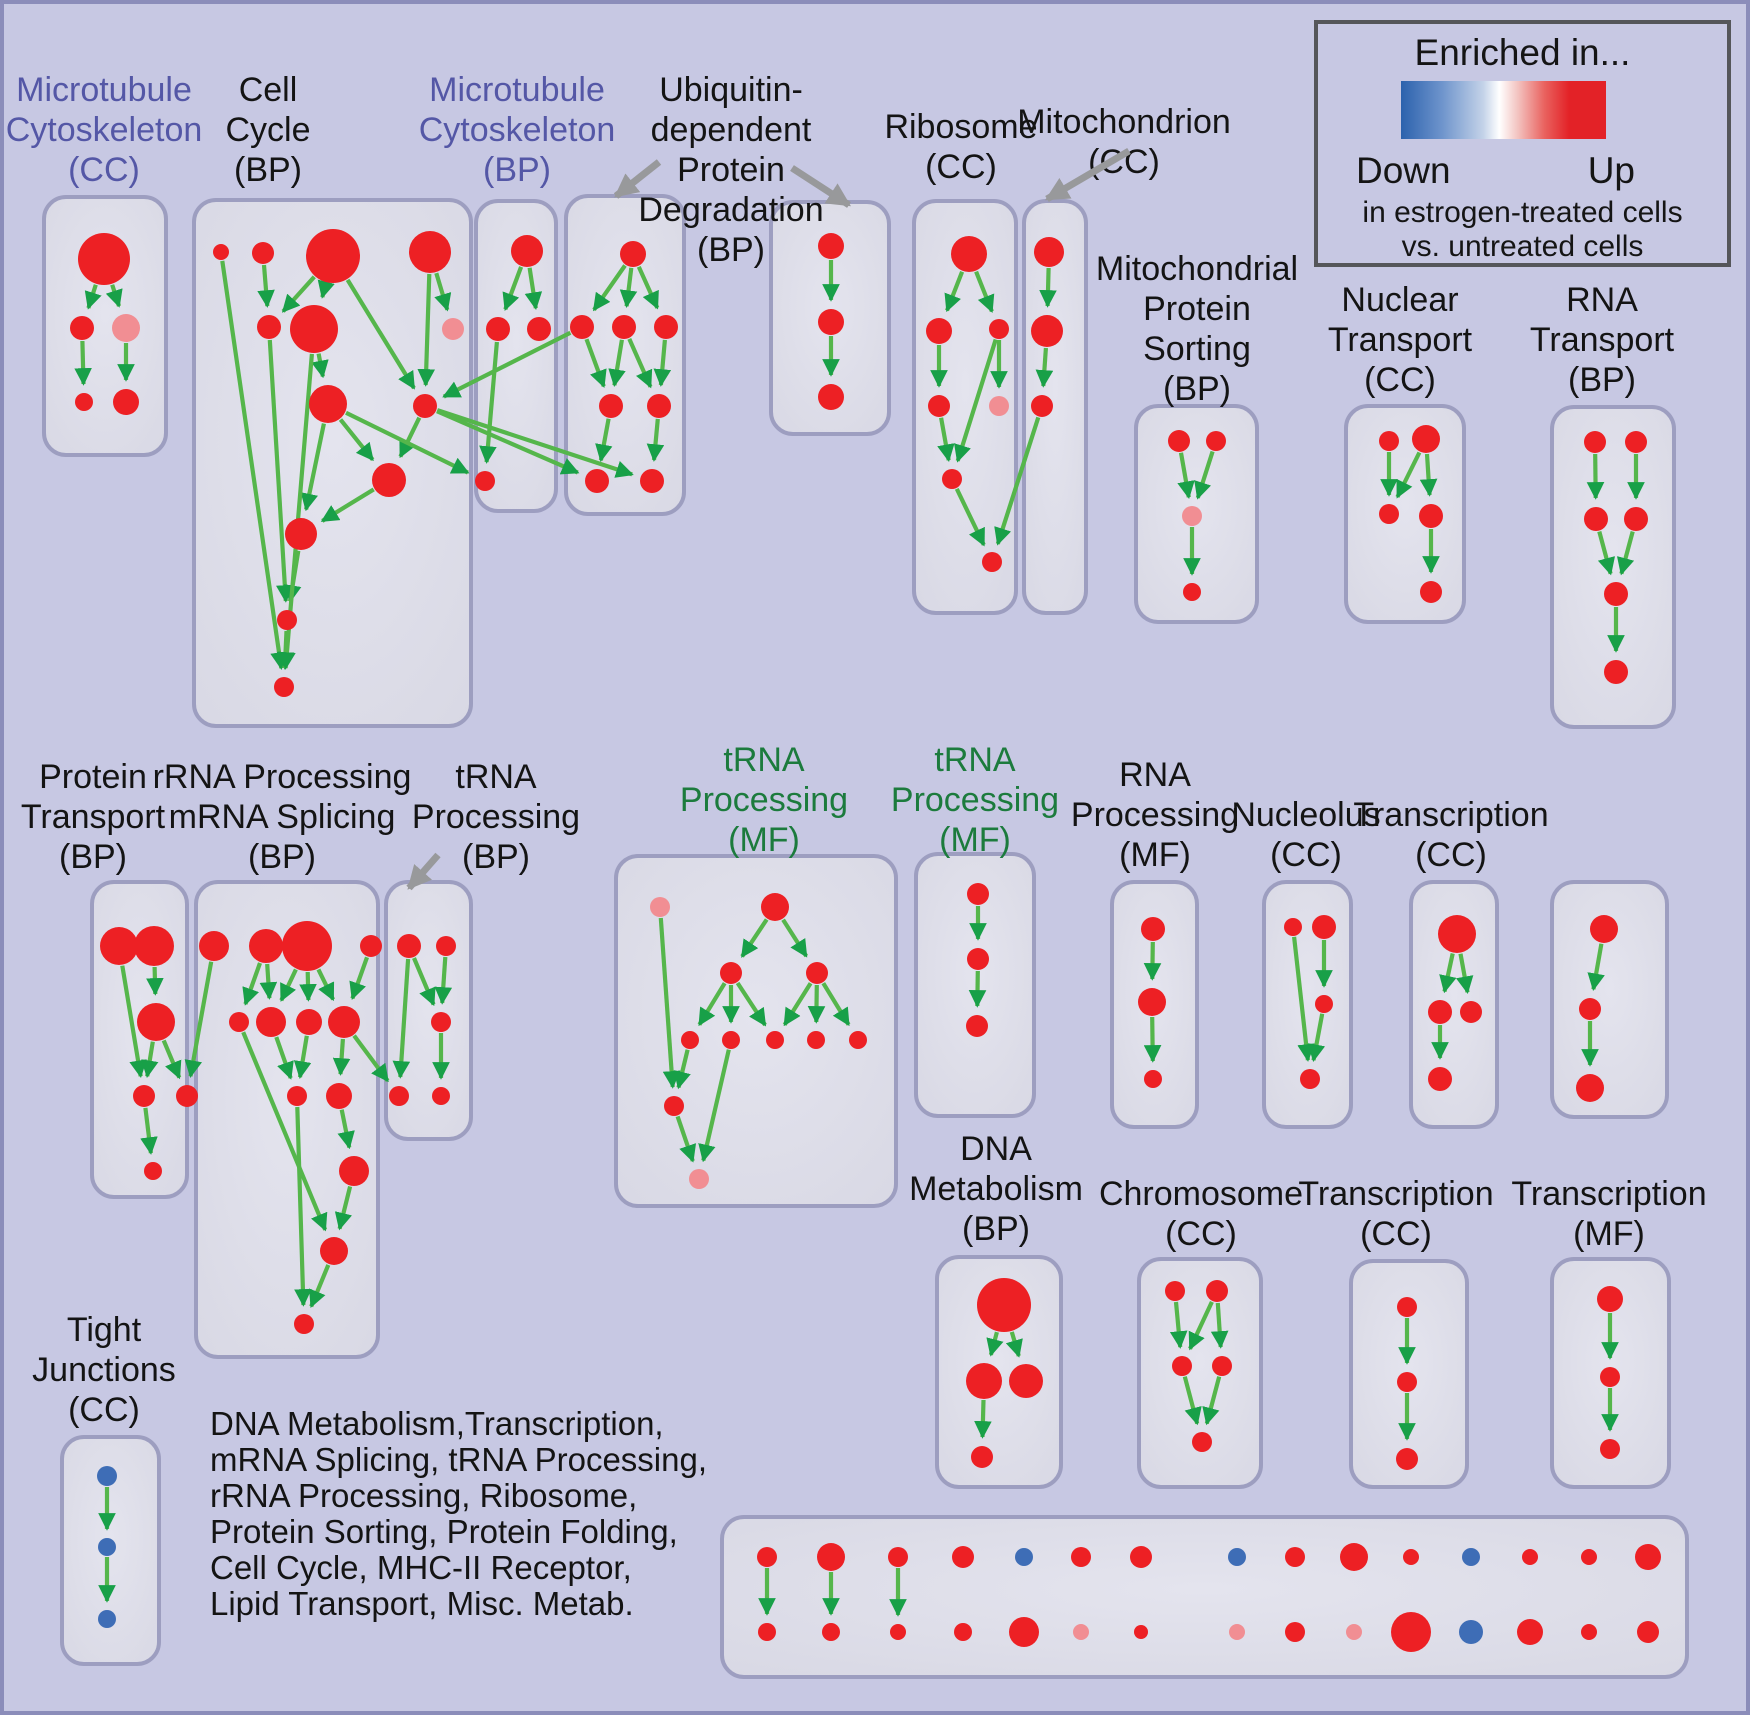 The width and height of the screenshot is (1750, 1715). What do you see at coordinates (444, 1531) in the screenshot?
I see `misc-note-line: Protein Sorting, Protein Folding,` at bounding box center [444, 1531].